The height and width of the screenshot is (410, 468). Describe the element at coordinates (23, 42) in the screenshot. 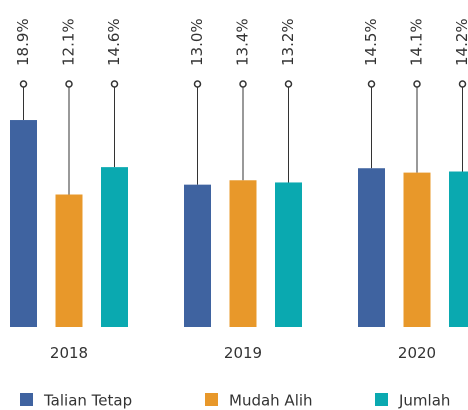

I see `value-label: 18.9%` at that location.